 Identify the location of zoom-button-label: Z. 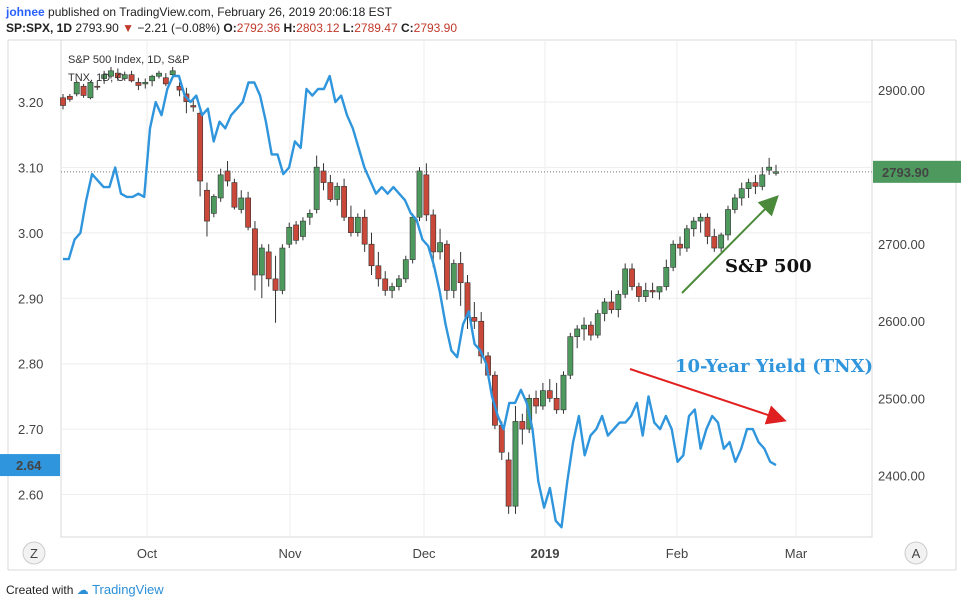
(34, 553).